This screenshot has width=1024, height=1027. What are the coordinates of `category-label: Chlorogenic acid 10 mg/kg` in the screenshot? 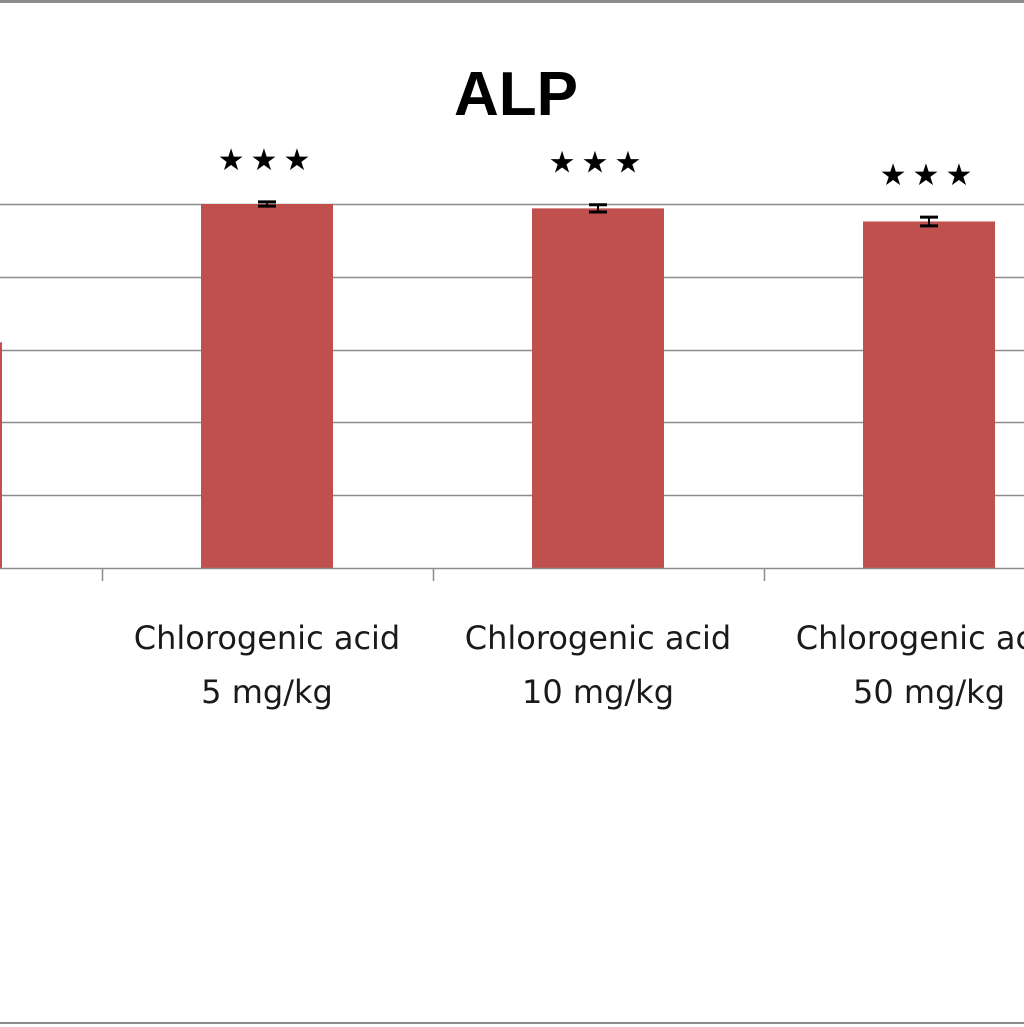 It's located at (598, 665).